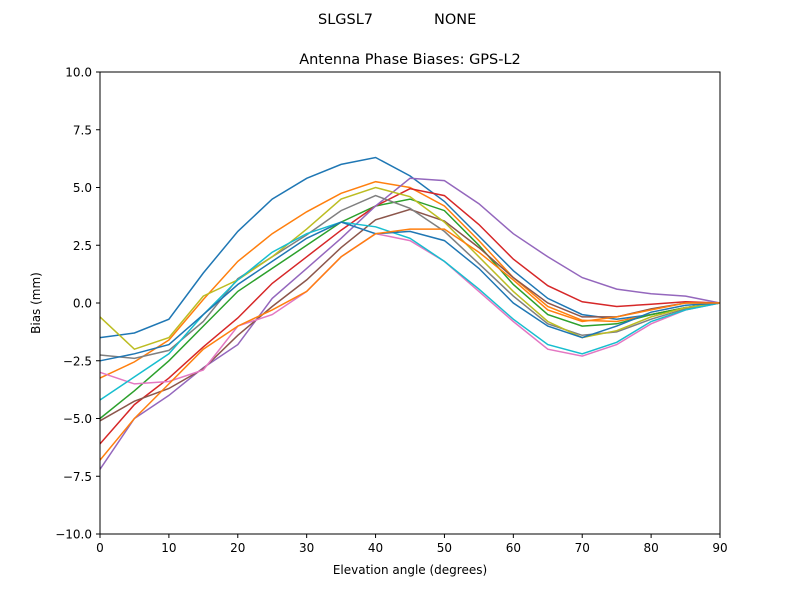  Describe the element at coordinates (237, 548) in the screenshot. I see `x-tick-label: 20` at that location.